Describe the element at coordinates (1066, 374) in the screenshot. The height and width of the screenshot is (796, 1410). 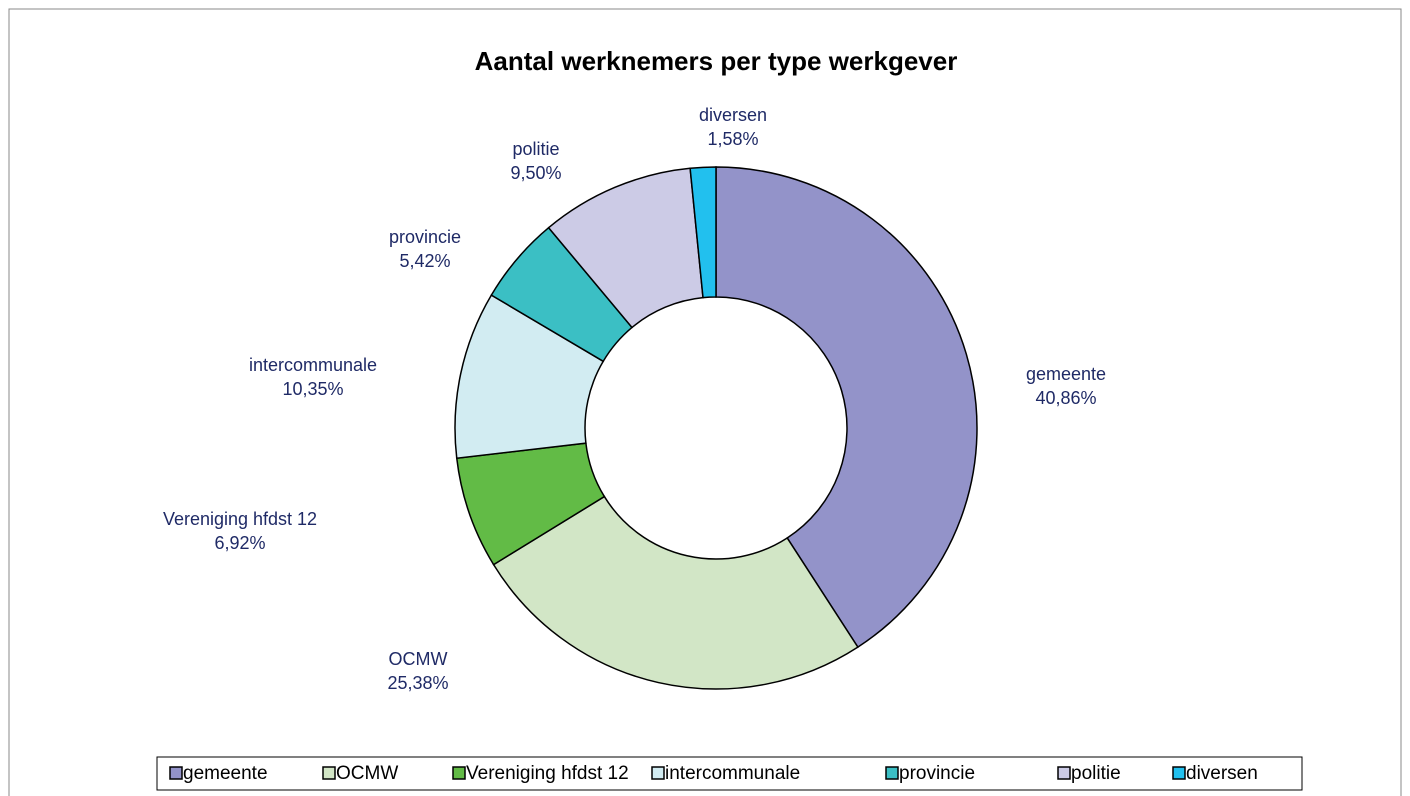
I see `slice-label-name: gemeente` at that location.